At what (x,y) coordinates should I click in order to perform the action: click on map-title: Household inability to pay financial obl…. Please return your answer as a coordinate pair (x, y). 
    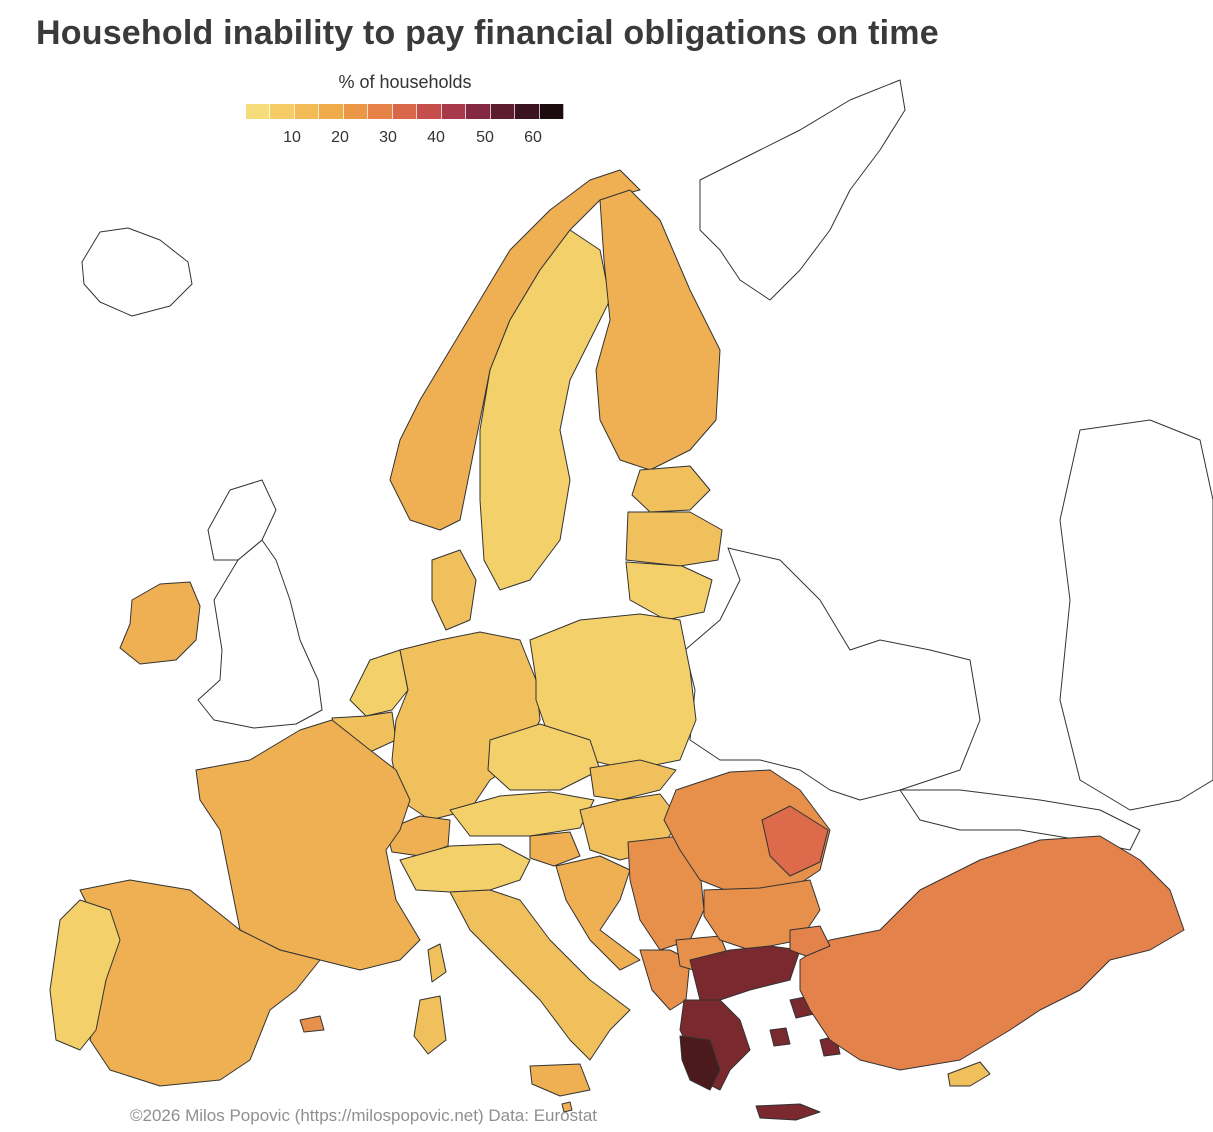
    Looking at the image, I should click on (487, 33).